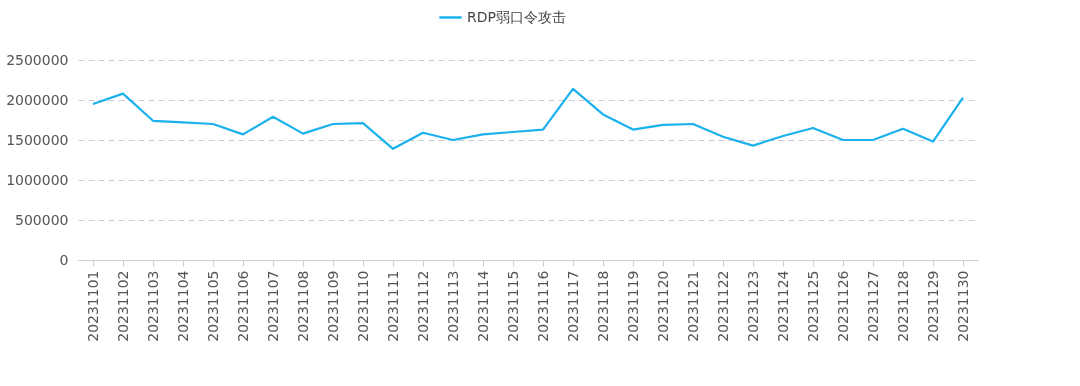 The width and height of the screenshot is (1080, 386). Describe the element at coordinates (242, 306) in the screenshot. I see `x-tick-label: 20231106` at that location.